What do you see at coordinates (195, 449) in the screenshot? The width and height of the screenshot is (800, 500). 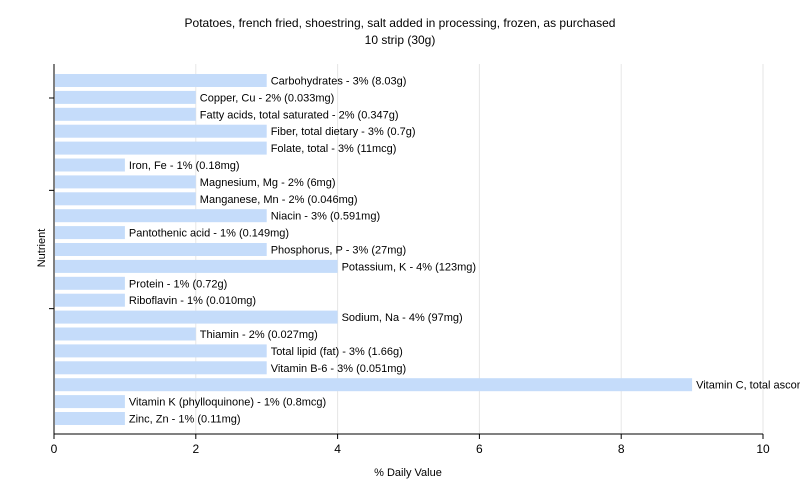 I see `x-tick-label-1: 2` at bounding box center [195, 449].